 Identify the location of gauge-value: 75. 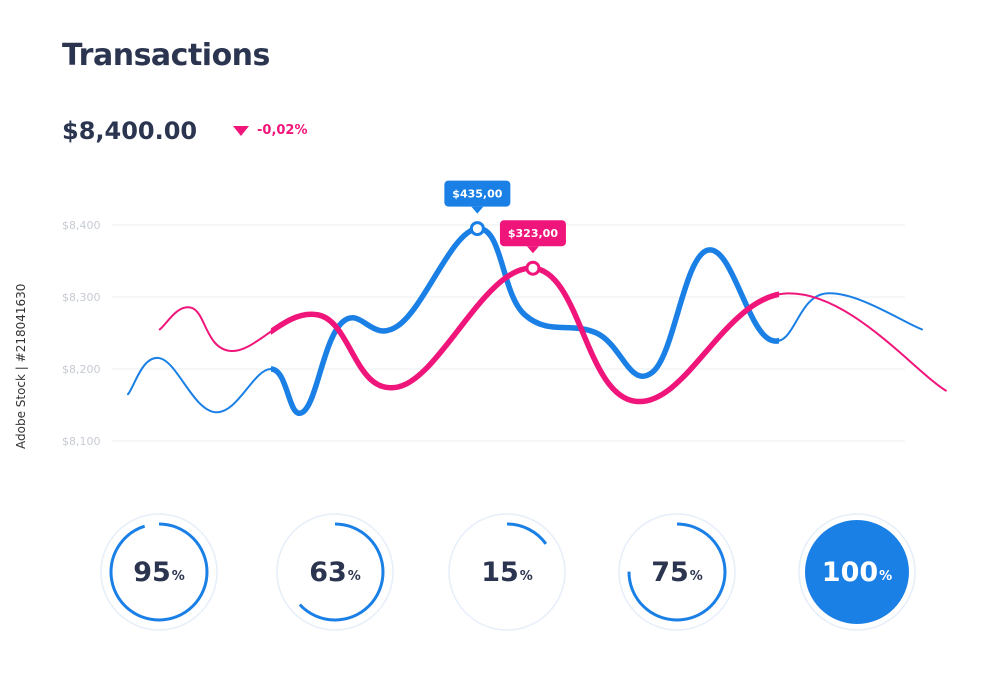
(670, 572).